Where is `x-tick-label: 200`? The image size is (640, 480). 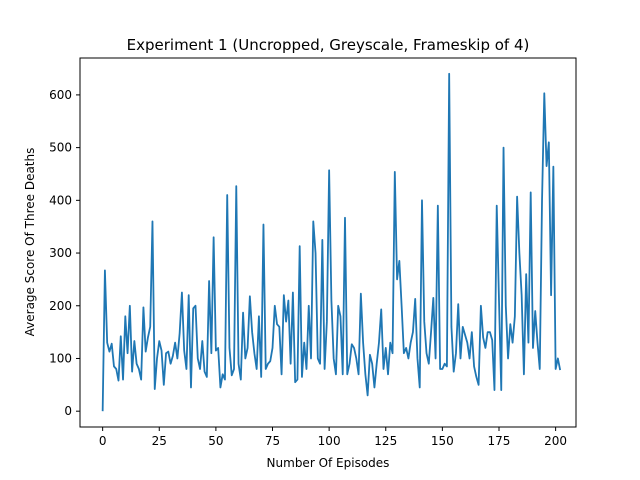 x-tick-label: 200 is located at coordinates (555, 441).